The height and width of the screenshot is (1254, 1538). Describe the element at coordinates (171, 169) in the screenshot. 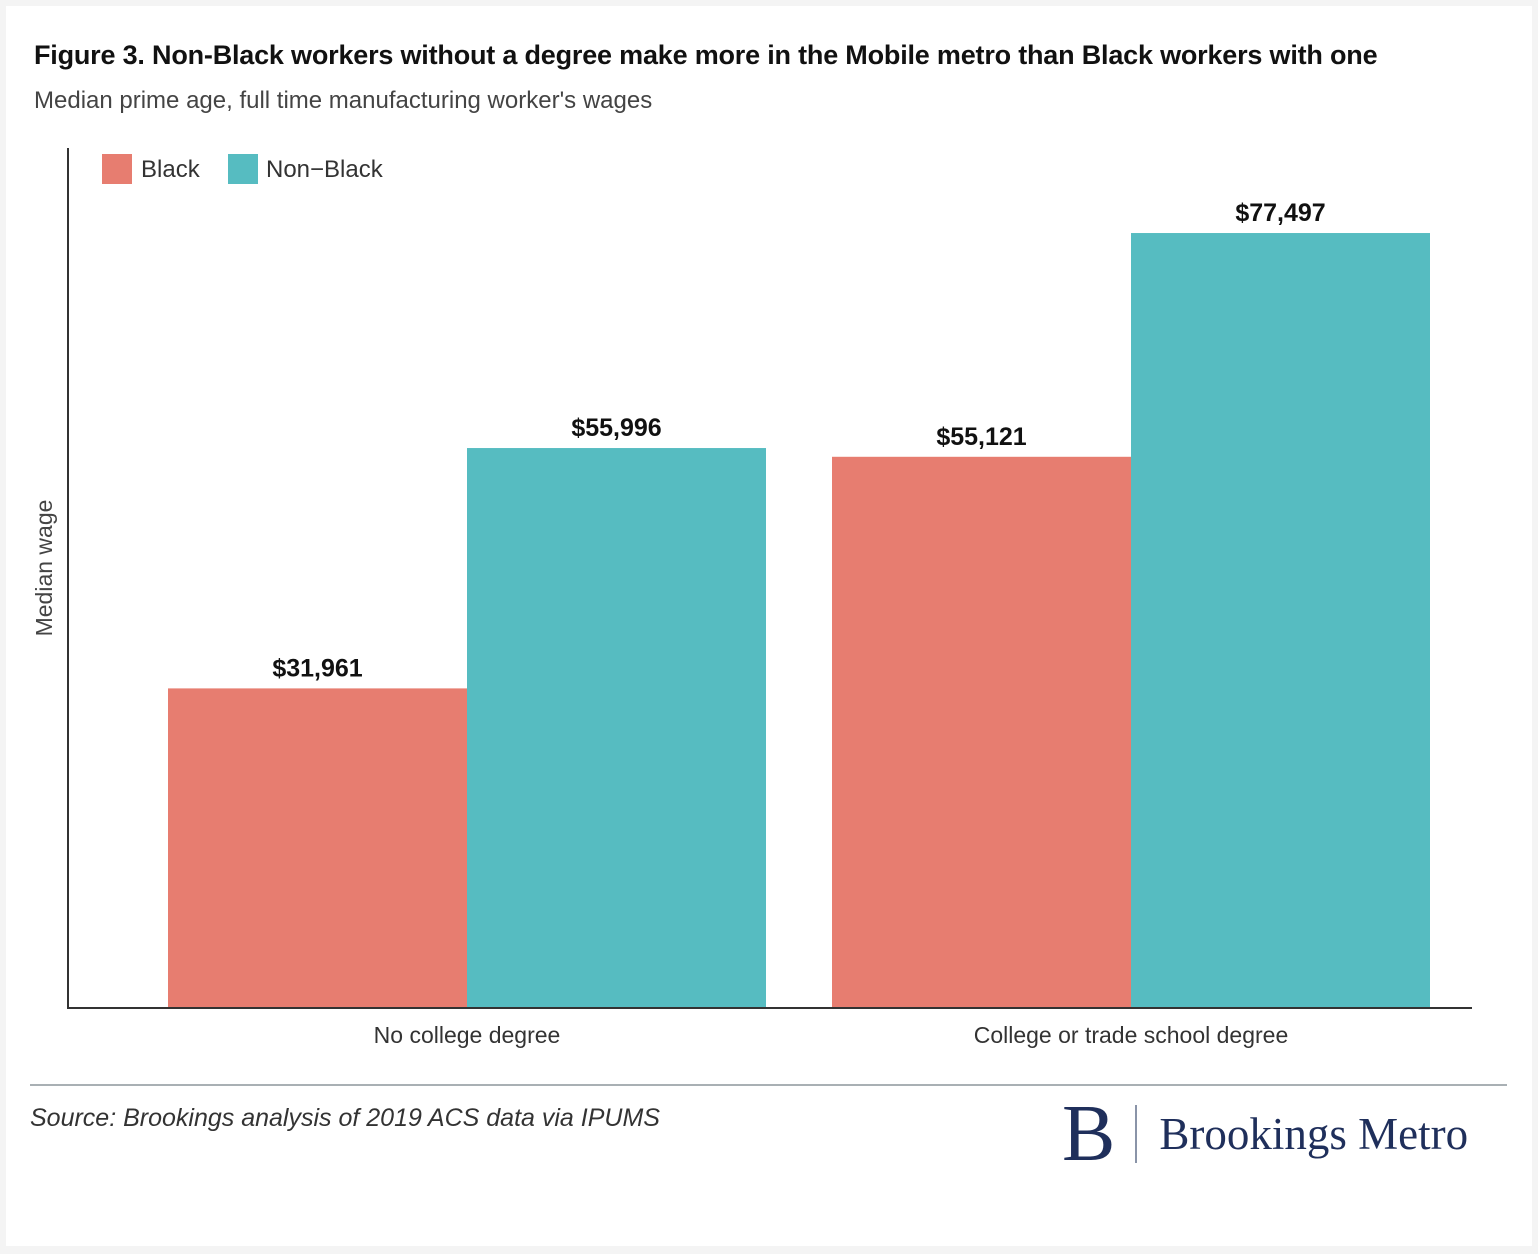

I see `legend-label-black: Black` at that location.